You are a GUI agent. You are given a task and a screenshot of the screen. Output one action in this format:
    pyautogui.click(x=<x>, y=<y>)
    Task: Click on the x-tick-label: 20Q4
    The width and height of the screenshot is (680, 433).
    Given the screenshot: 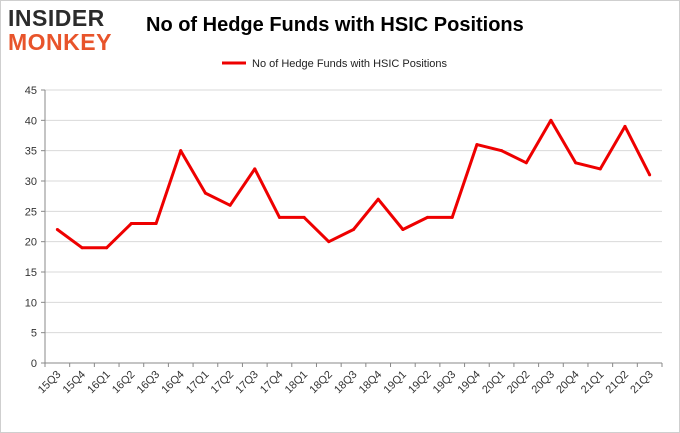 What is the action you would take?
    pyautogui.click(x=568, y=383)
    